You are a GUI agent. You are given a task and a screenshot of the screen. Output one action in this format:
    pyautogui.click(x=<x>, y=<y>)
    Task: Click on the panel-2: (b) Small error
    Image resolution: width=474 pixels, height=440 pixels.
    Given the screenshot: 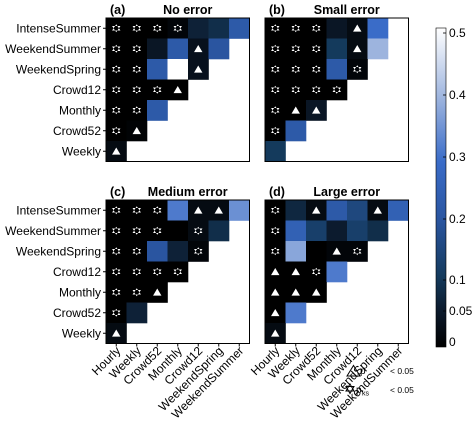 What is the action you would take?
    pyautogui.click(x=336, y=82)
    